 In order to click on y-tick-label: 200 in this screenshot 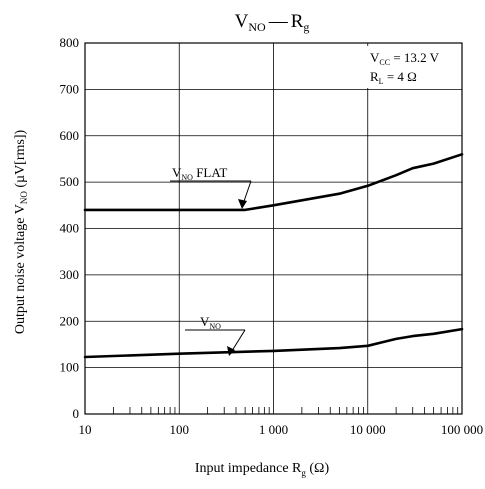, I will do `click(70, 320)`.